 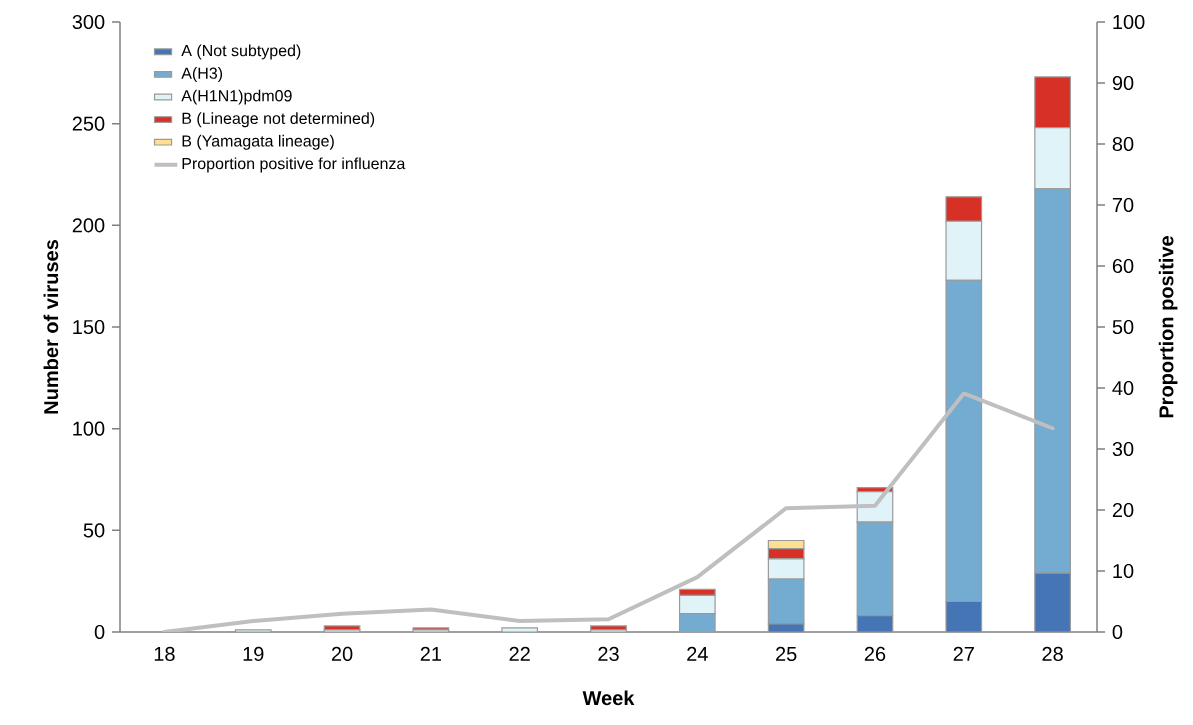 What do you see at coordinates (1123, 449) in the screenshot?
I see `y2-tick-label: 30` at bounding box center [1123, 449].